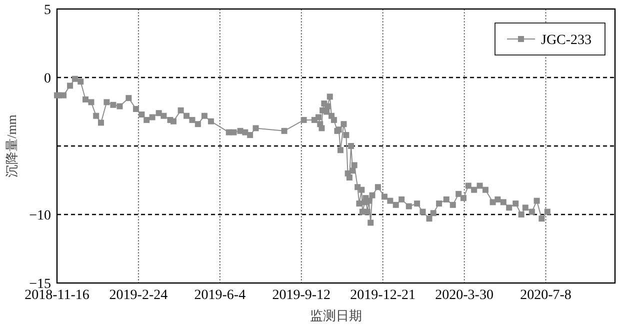 This screenshot has width=619, height=326. Describe the element at coordinates (566, 40) in the screenshot. I see `legend-label: JGC-233` at that location.